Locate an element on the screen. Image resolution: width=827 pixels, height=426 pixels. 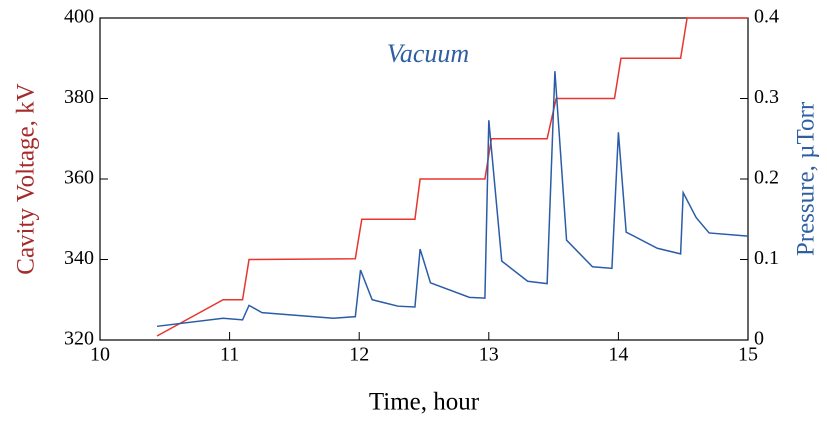
y2-tick-label: 0.3 is located at coordinates (766, 97).